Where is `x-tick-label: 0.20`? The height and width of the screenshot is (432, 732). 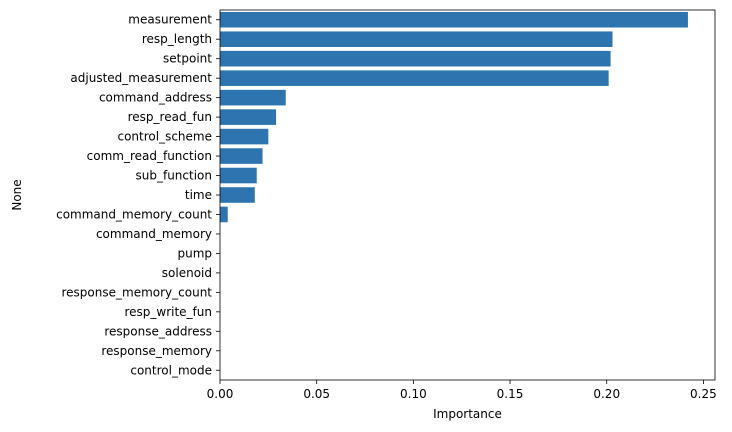
x-tick-label: 0.20 is located at coordinates (606, 394).